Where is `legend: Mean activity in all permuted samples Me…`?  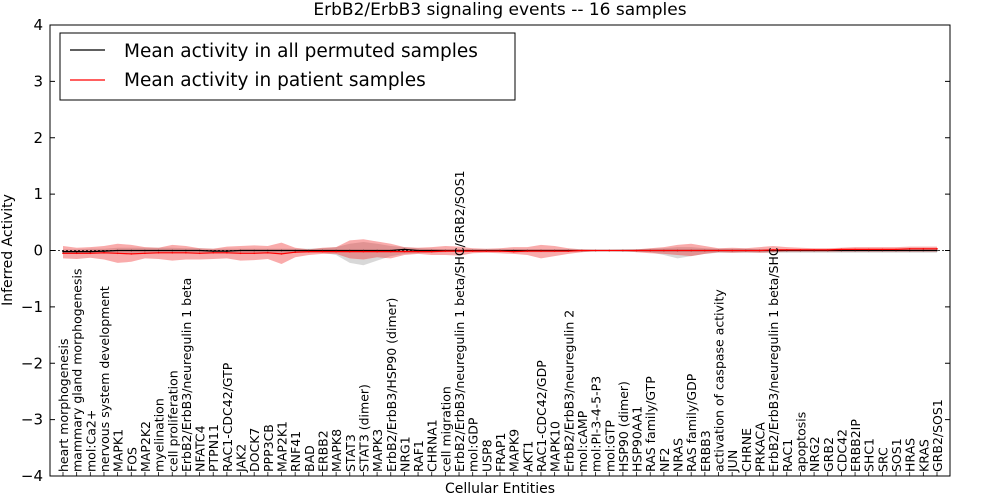
legend: Mean activity in all permuted samples Me… is located at coordinates (287, 66).